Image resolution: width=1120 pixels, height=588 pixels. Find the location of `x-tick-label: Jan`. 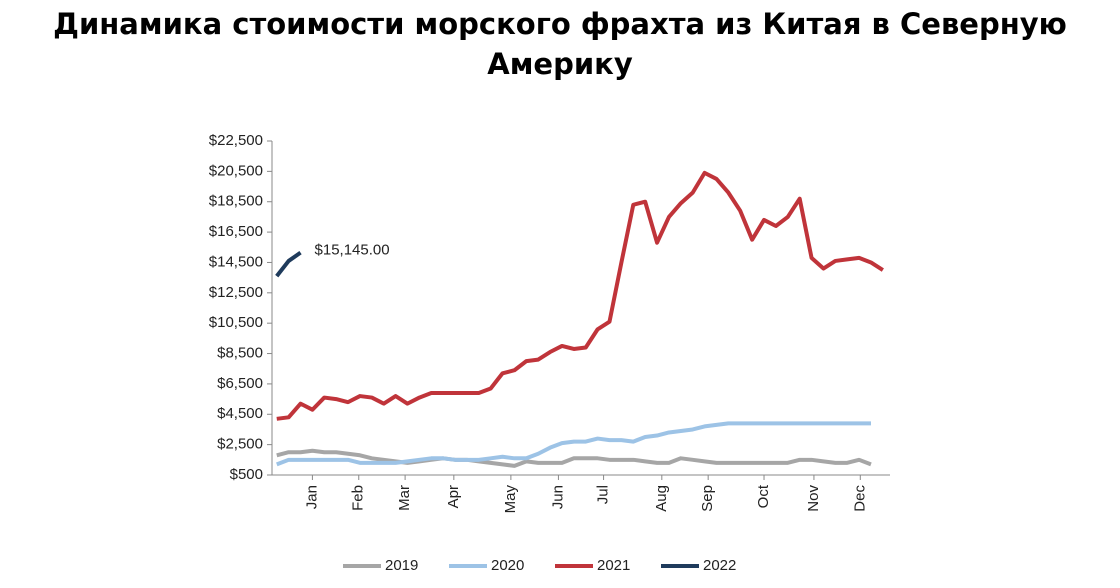

x-tick-label: Jan is located at coordinates (311, 497).